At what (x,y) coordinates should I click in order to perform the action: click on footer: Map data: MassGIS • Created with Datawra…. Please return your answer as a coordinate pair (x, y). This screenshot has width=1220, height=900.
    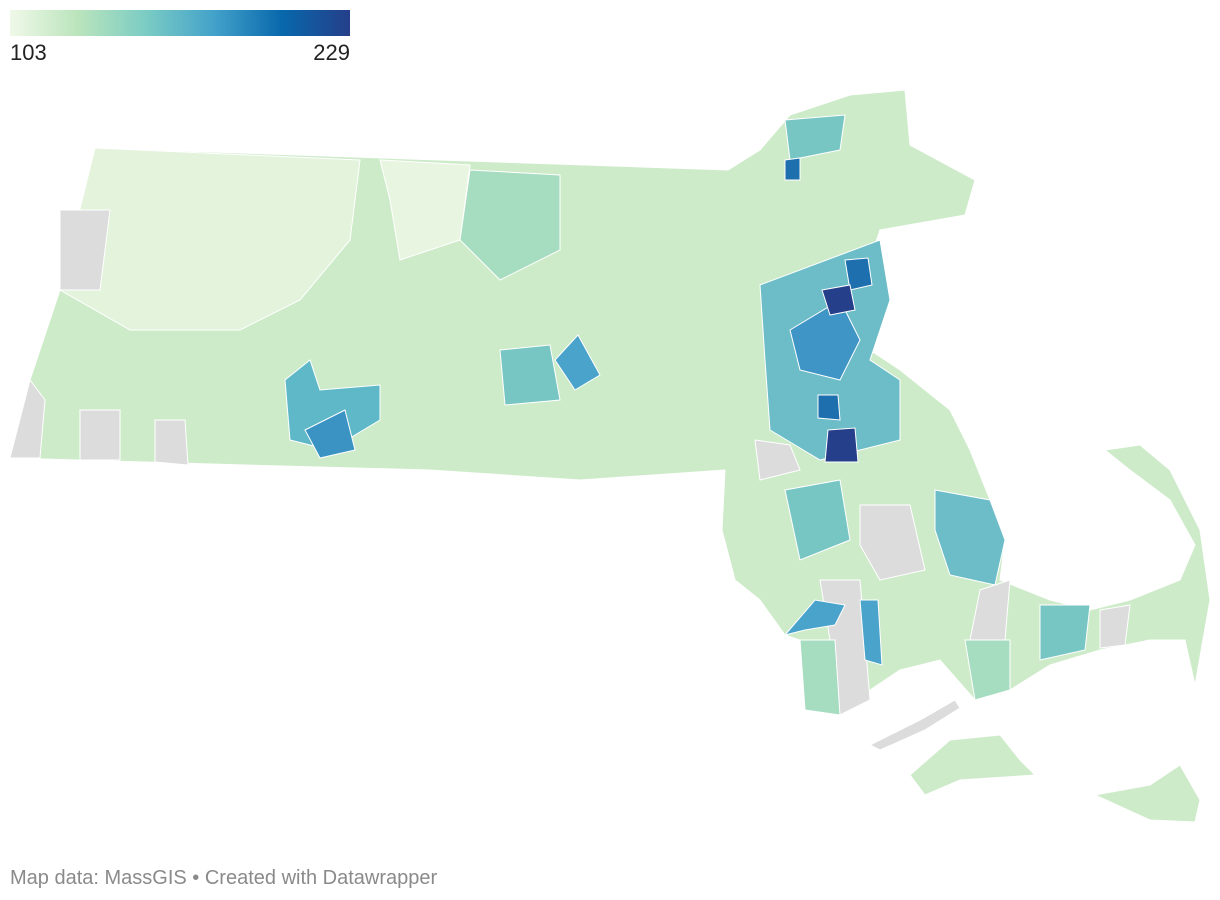
    Looking at the image, I should click on (224, 878).